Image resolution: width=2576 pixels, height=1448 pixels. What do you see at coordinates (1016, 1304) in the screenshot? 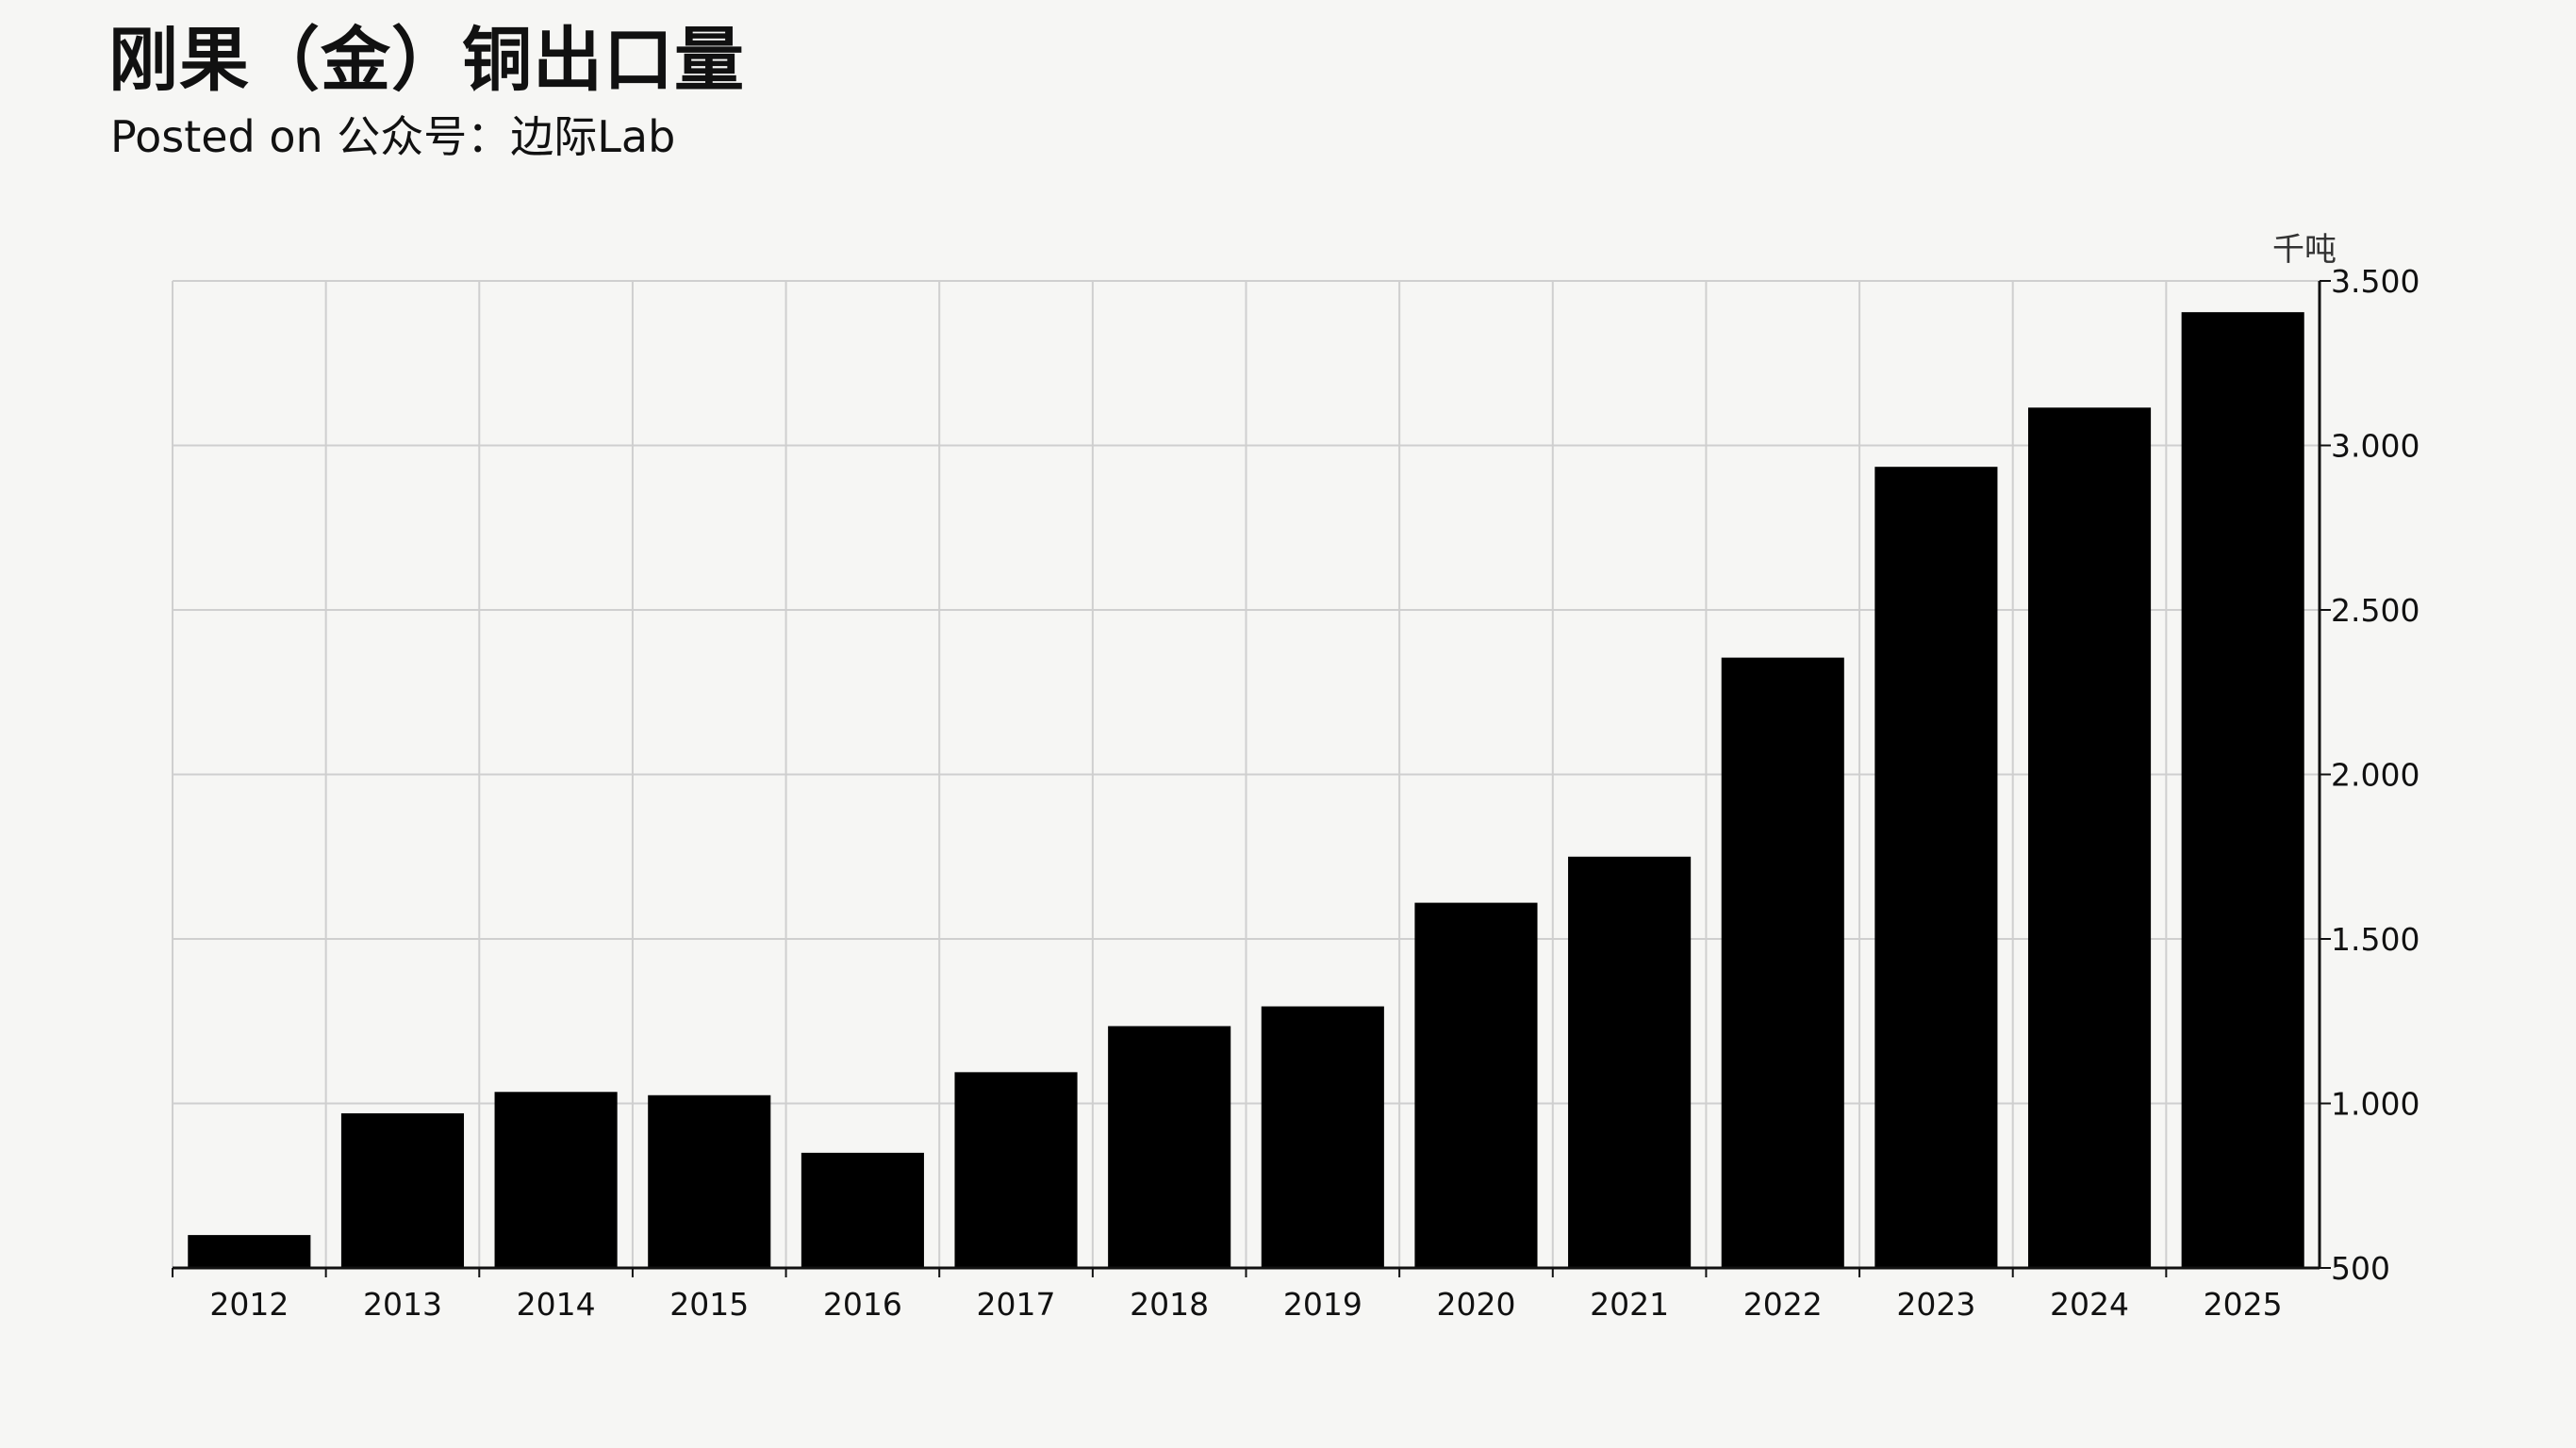
I see `x-tick-label: 2017` at bounding box center [1016, 1304].